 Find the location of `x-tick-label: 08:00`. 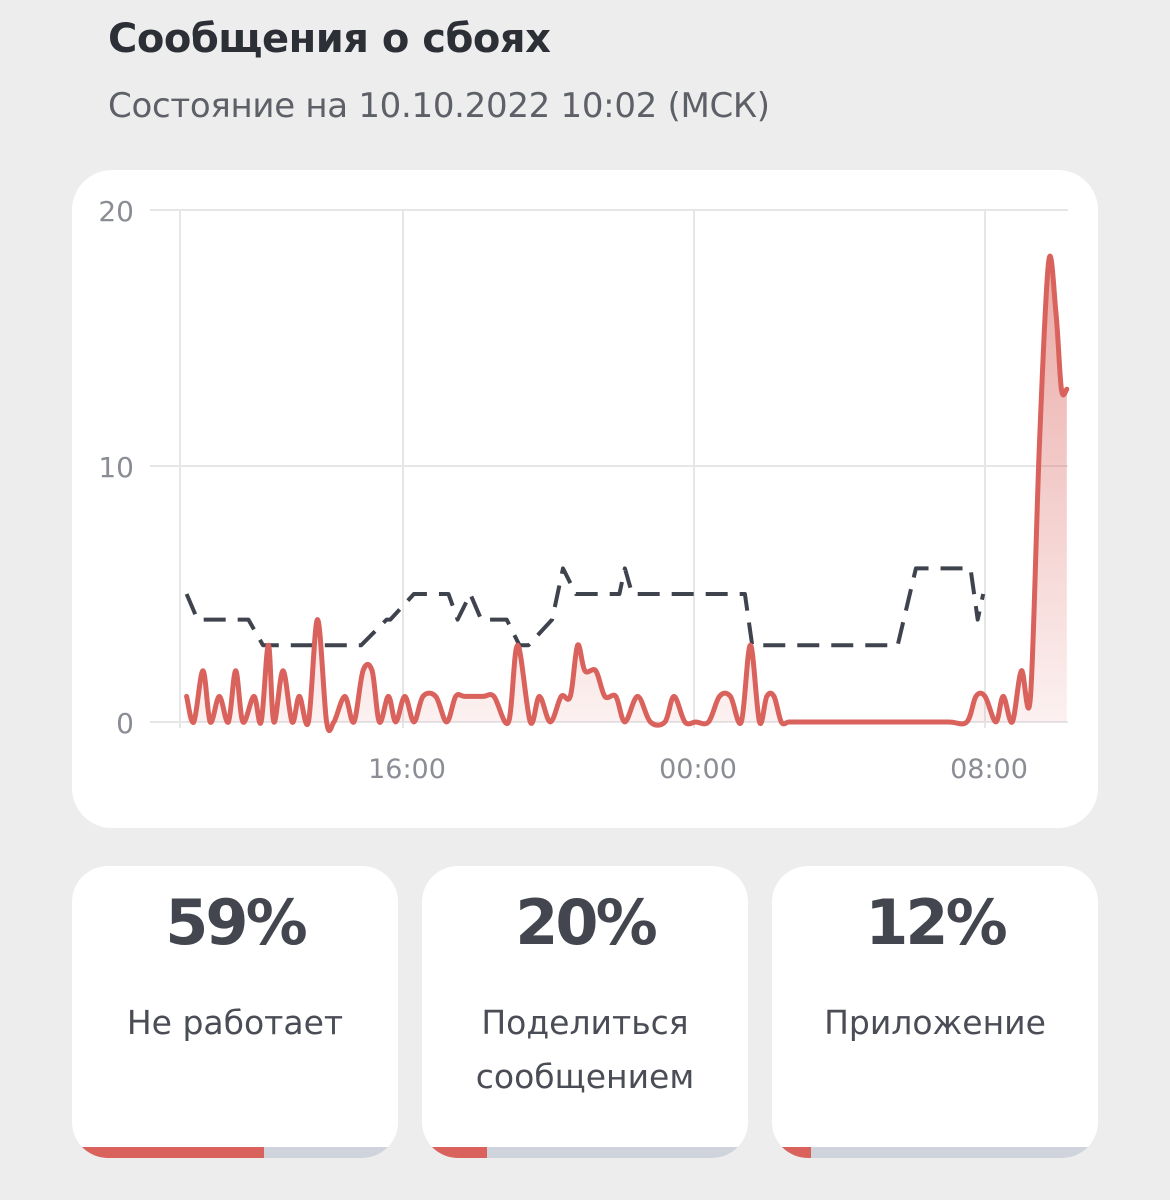

x-tick-label: 08:00 is located at coordinates (989, 769).